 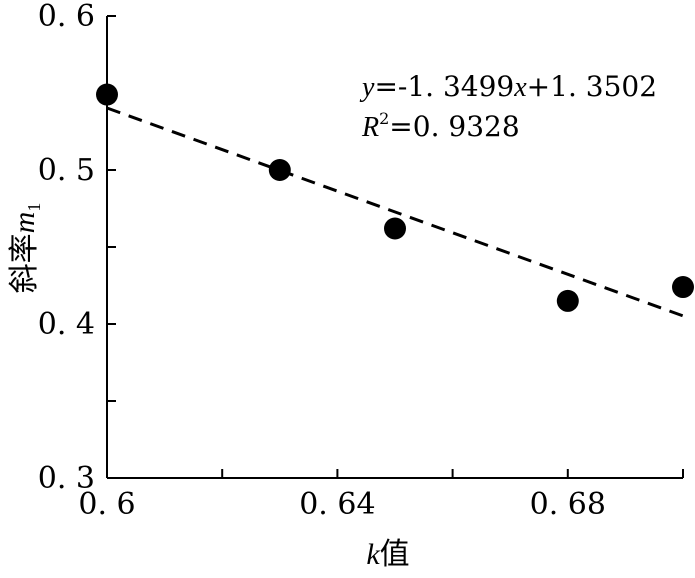 What do you see at coordinates (24, 263) in the screenshot?
I see `y-axis-title-text: 斜率` at bounding box center [24, 263].